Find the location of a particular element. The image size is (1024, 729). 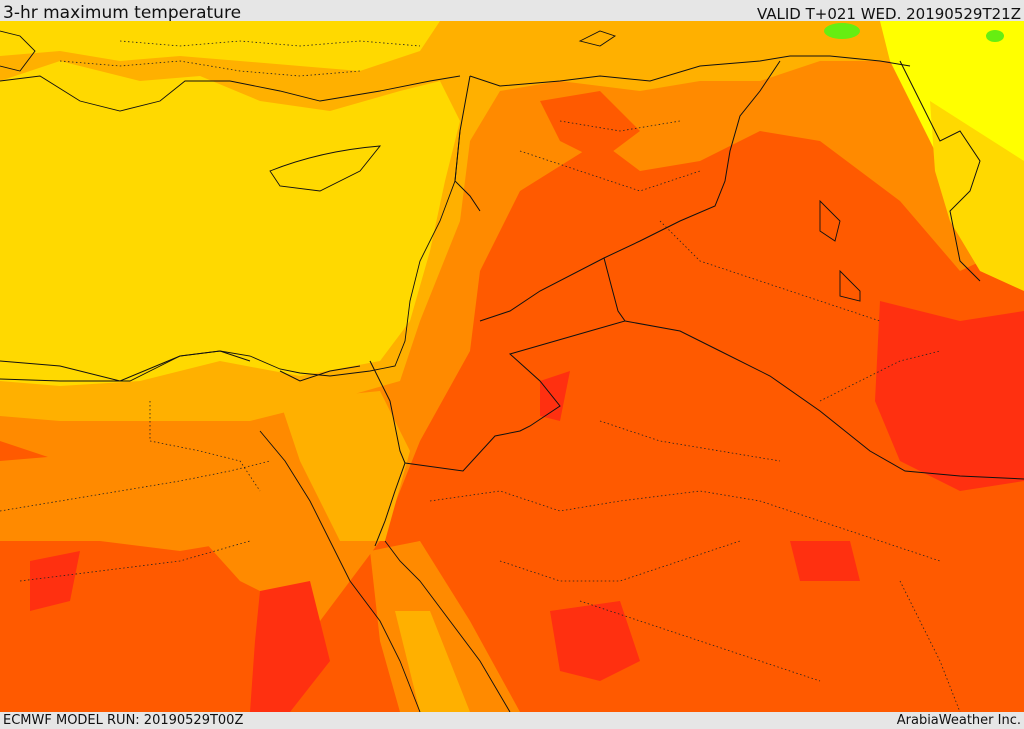

map-title: 3-hr maximum temperature is located at coordinates (122, 13).